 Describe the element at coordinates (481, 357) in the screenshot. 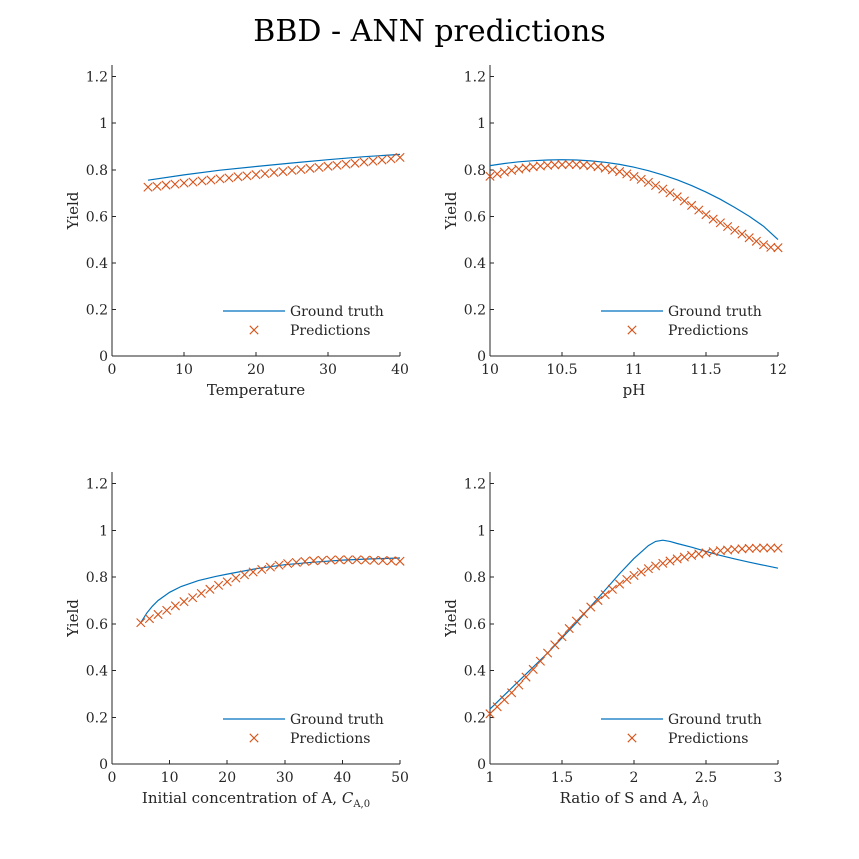

I see `y-tick-label: 0` at that location.